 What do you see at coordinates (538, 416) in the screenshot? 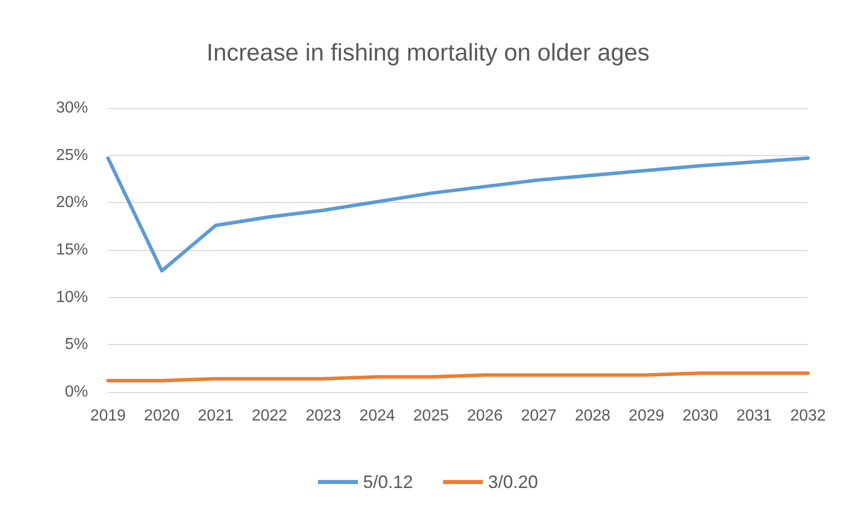
I see `x-tick-label: 2027` at bounding box center [538, 416].